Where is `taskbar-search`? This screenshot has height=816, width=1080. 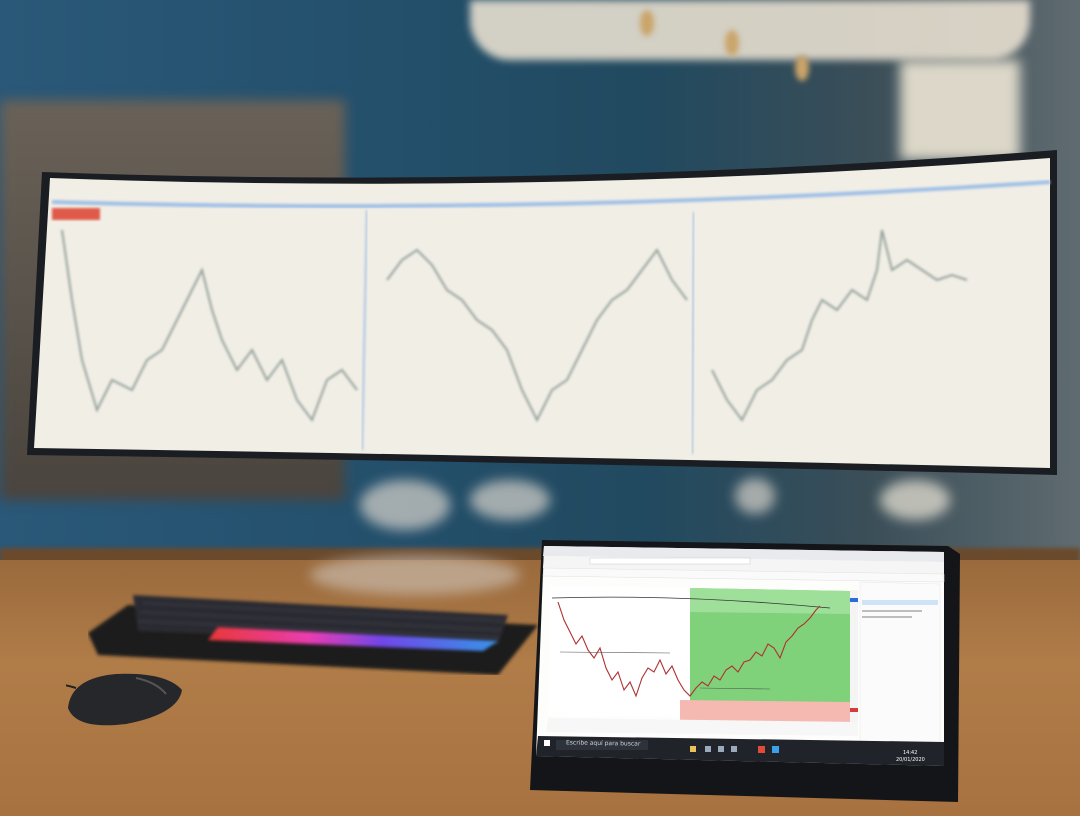
taskbar-search is located at coordinates (602, 745).